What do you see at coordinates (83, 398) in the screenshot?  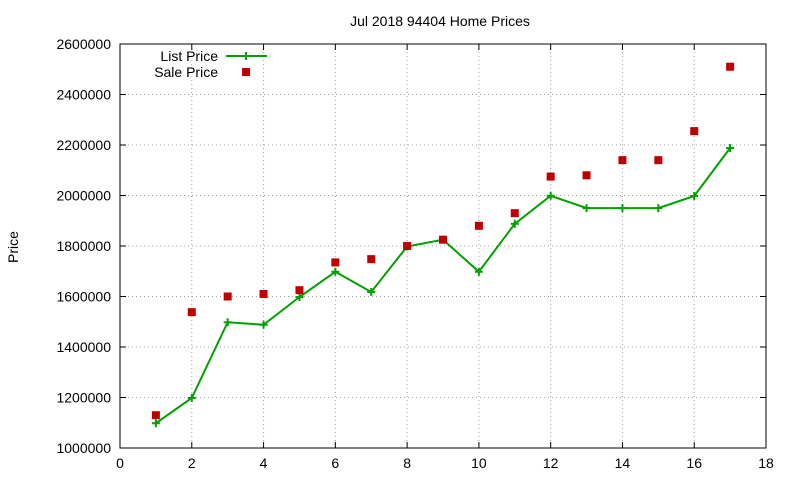 I see `y-tick-label: 1200000` at bounding box center [83, 398].